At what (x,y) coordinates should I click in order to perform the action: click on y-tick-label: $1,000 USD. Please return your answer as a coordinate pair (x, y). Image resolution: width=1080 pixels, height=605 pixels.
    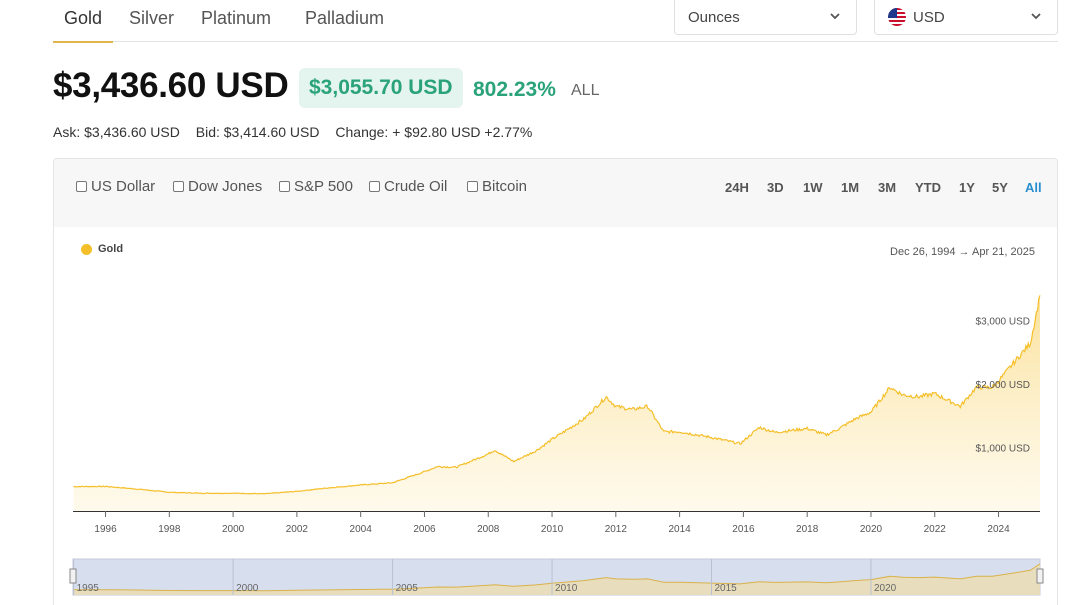
    Looking at the image, I should click on (1003, 449).